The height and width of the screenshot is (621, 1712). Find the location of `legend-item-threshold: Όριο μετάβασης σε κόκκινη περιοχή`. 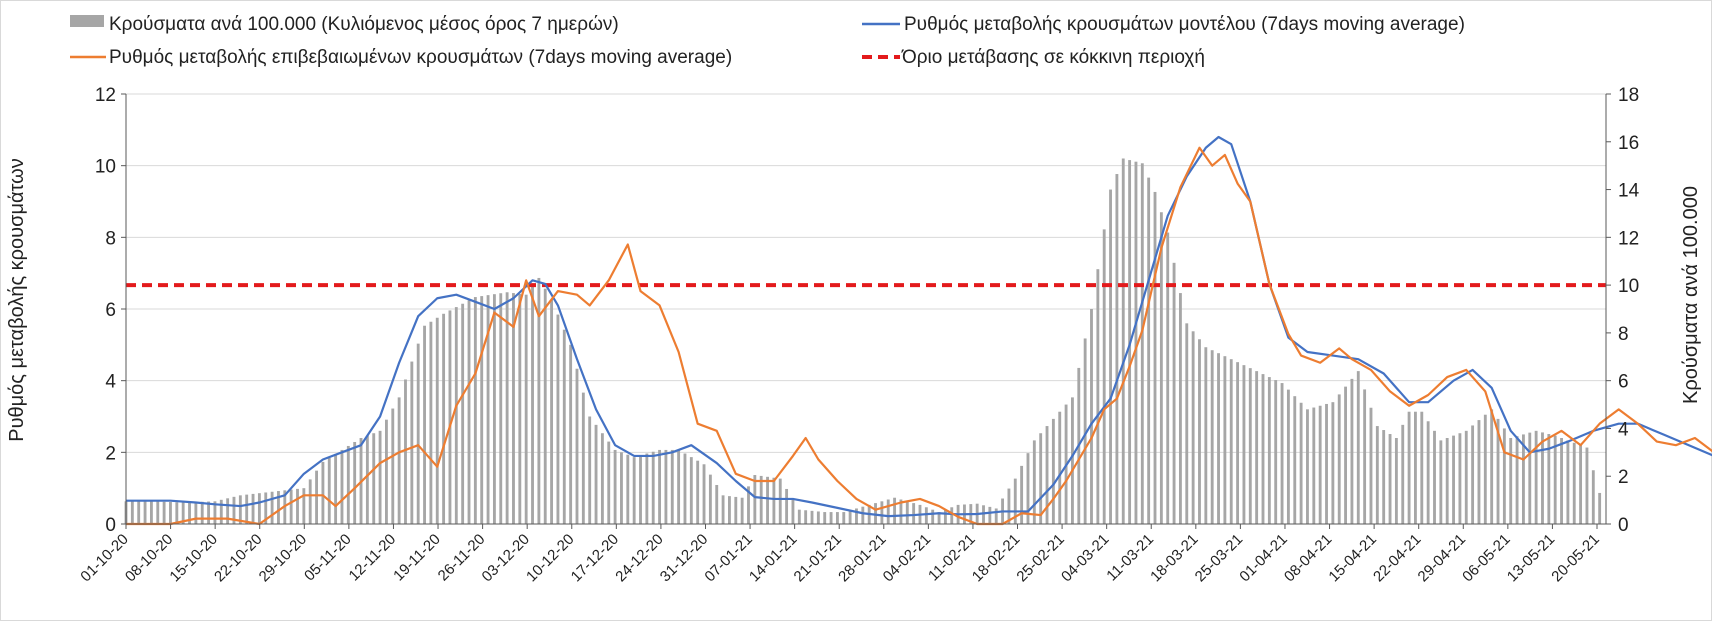

legend-item-threshold: Όριο μετάβασης σε κόκκινη περιοχή is located at coordinates (1033, 57).